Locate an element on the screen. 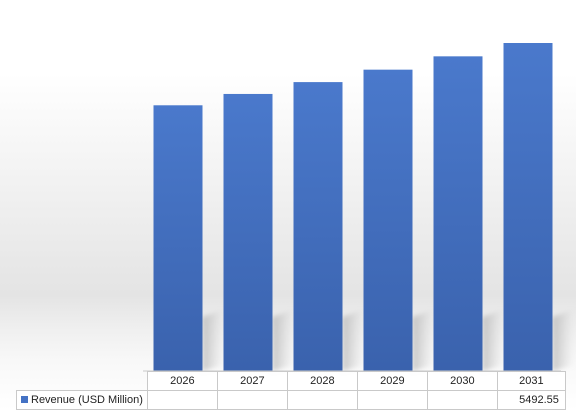 Image resolution: width=576 pixels, height=410 pixels. legend-entry: Revenue (USD Million) is located at coordinates (82, 400).